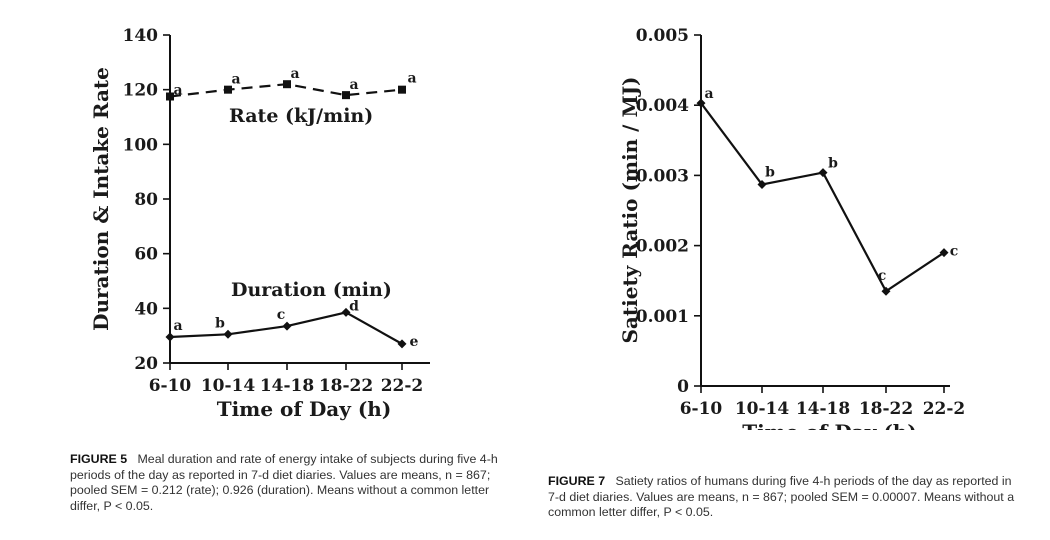 This screenshot has width=1050, height=540. Describe the element at coordinates (141, 36) in the screenshot. I see `y-tick-label: 140` at that location.